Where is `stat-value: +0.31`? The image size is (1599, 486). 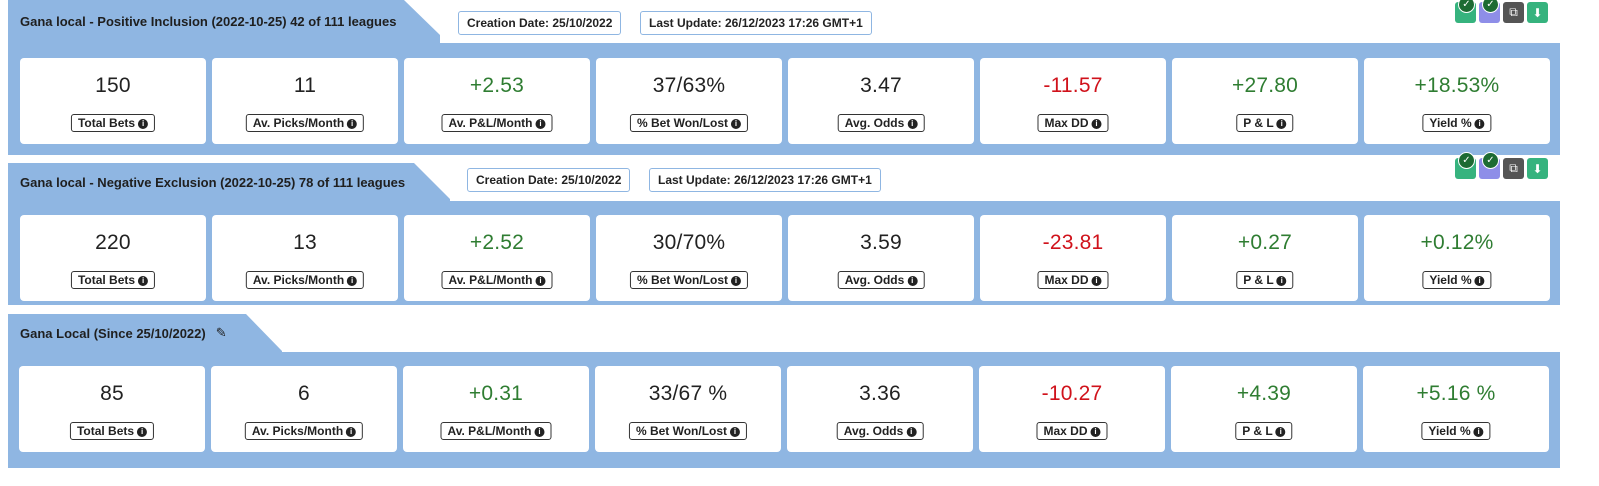
stat-value: +0.31 is located at coordinates (496, 393).